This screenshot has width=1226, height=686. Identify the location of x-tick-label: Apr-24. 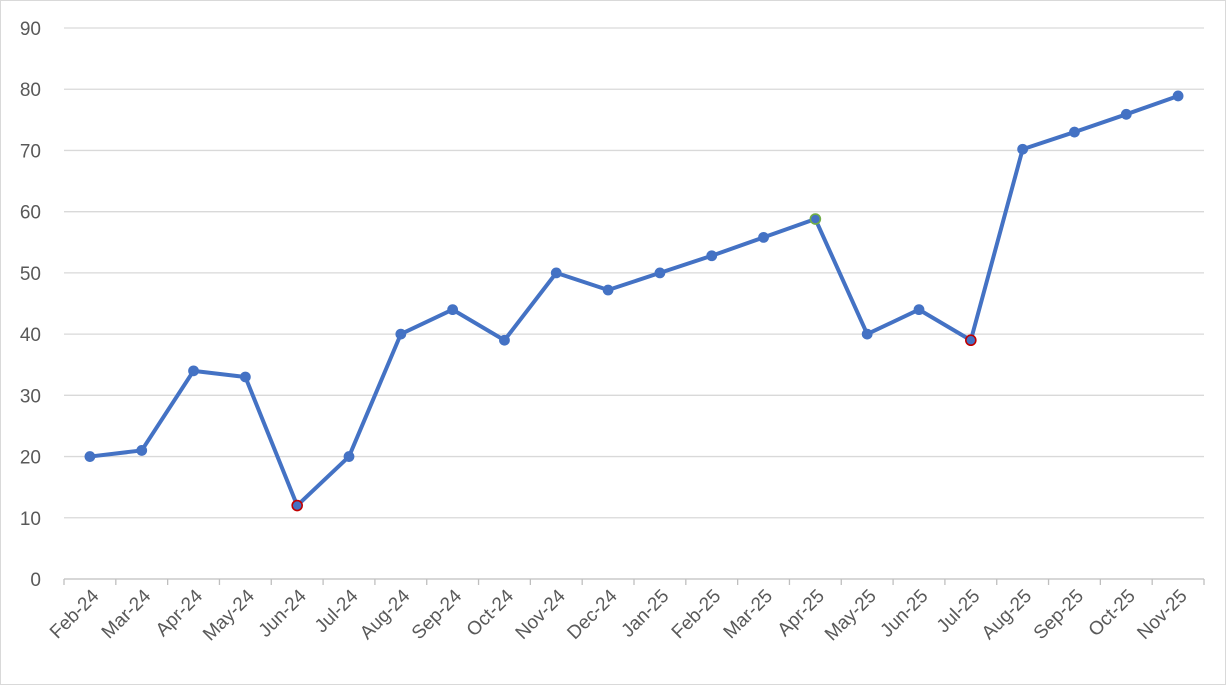
(179, 612).